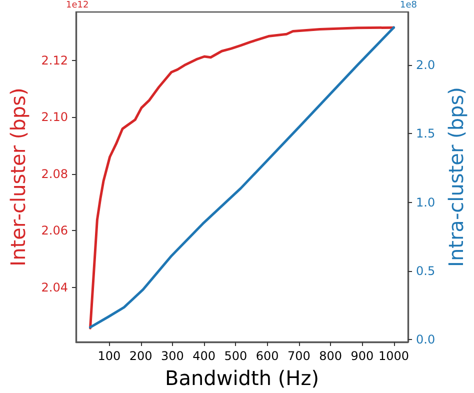 The image size is (474, 393). Describe the element at coordinates (54, 117) in the screenshot. I see `y-tick-label: 2.10` at that location.